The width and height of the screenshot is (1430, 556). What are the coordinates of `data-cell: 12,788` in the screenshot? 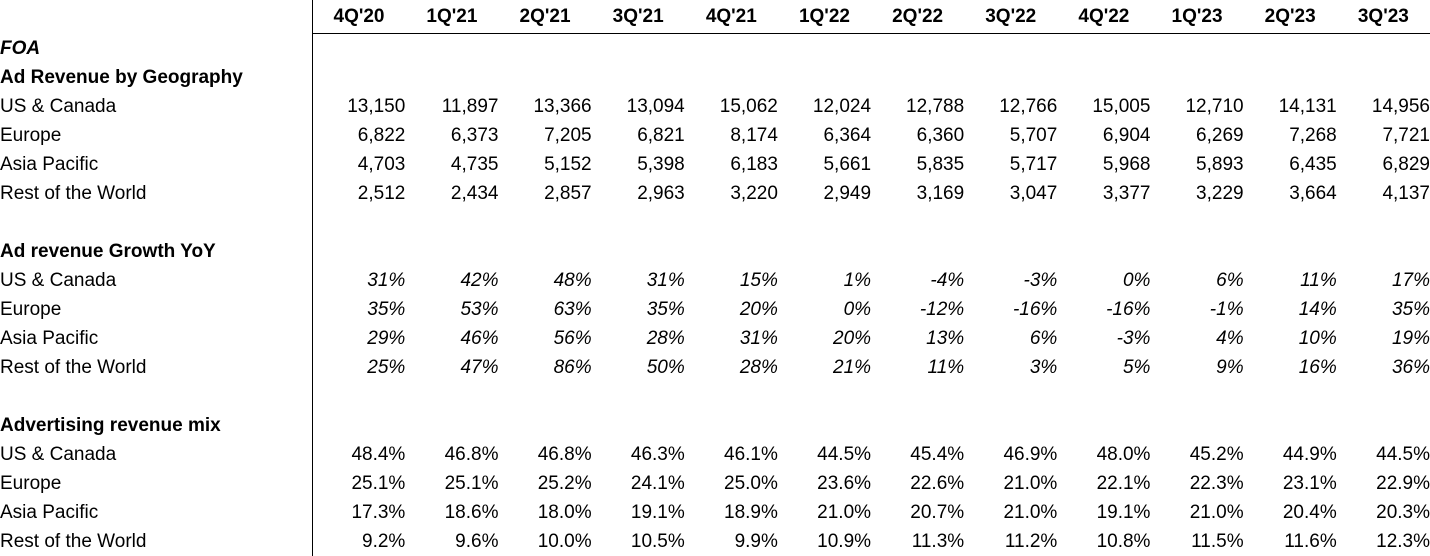 It's located at (935, 106).